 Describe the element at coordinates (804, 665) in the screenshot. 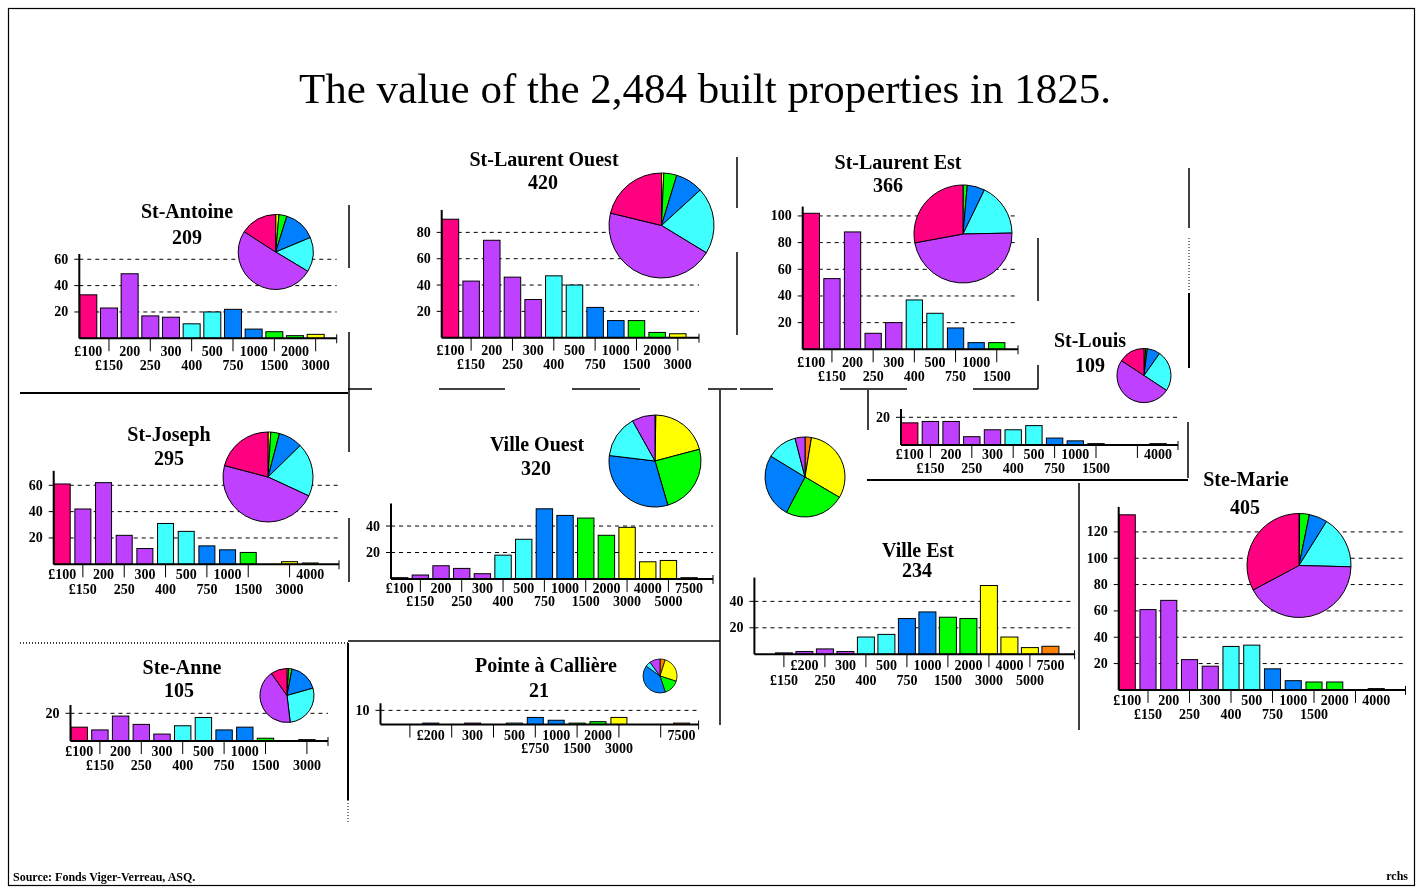

I see `x-tick-label: £200` at that location.